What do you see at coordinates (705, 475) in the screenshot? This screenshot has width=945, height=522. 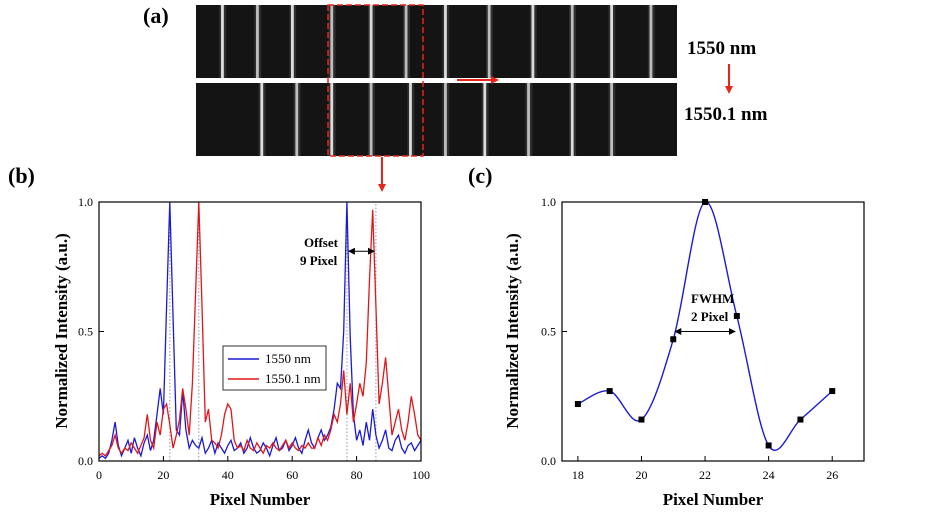 I see `x-tick-label: 22` at bounding box center [705, 475].